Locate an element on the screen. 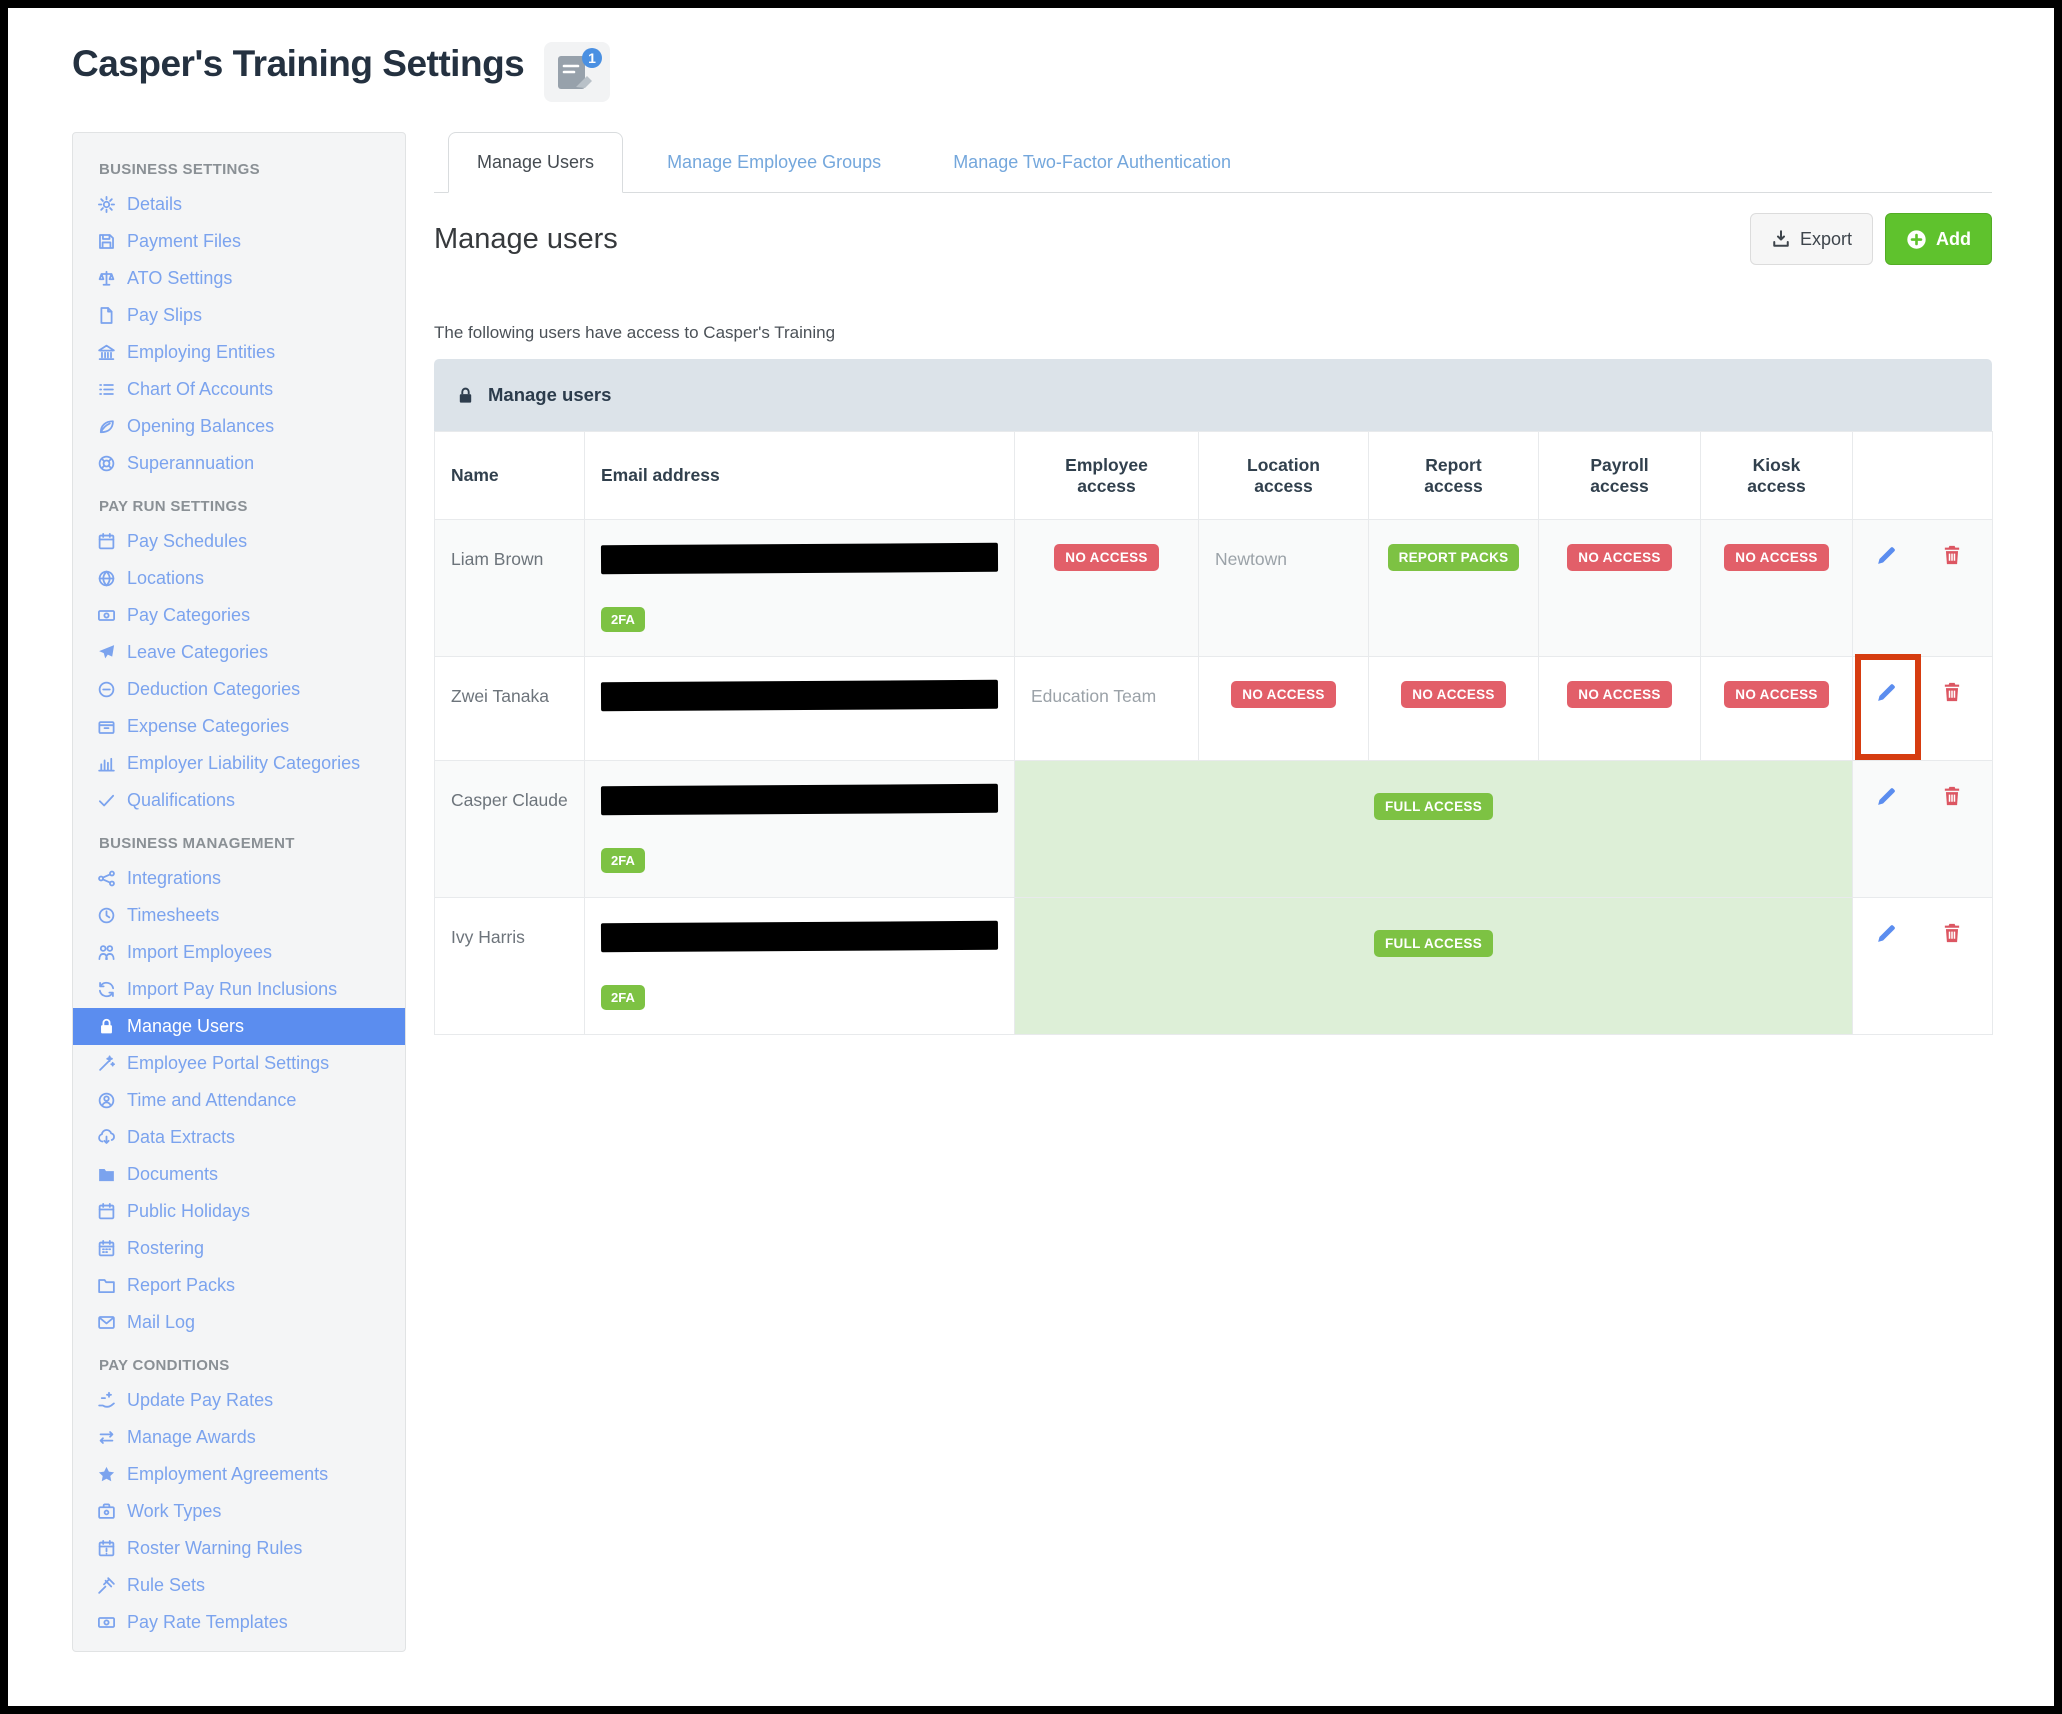 The image size is (2062, 1714). access-cell: NO ACCESS is located at coordinates (1776, 588).